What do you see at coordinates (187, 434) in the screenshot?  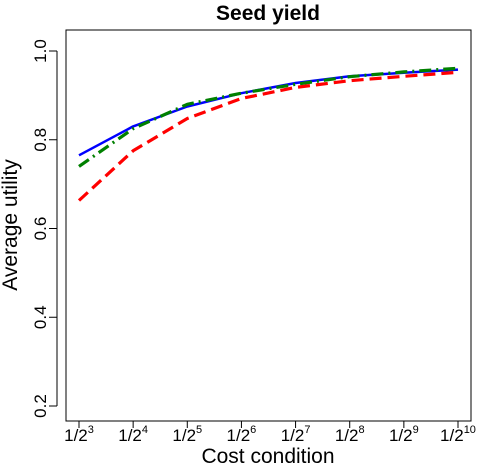 I see `x-tick-label: 1/25` at bounding box center [187, 434].